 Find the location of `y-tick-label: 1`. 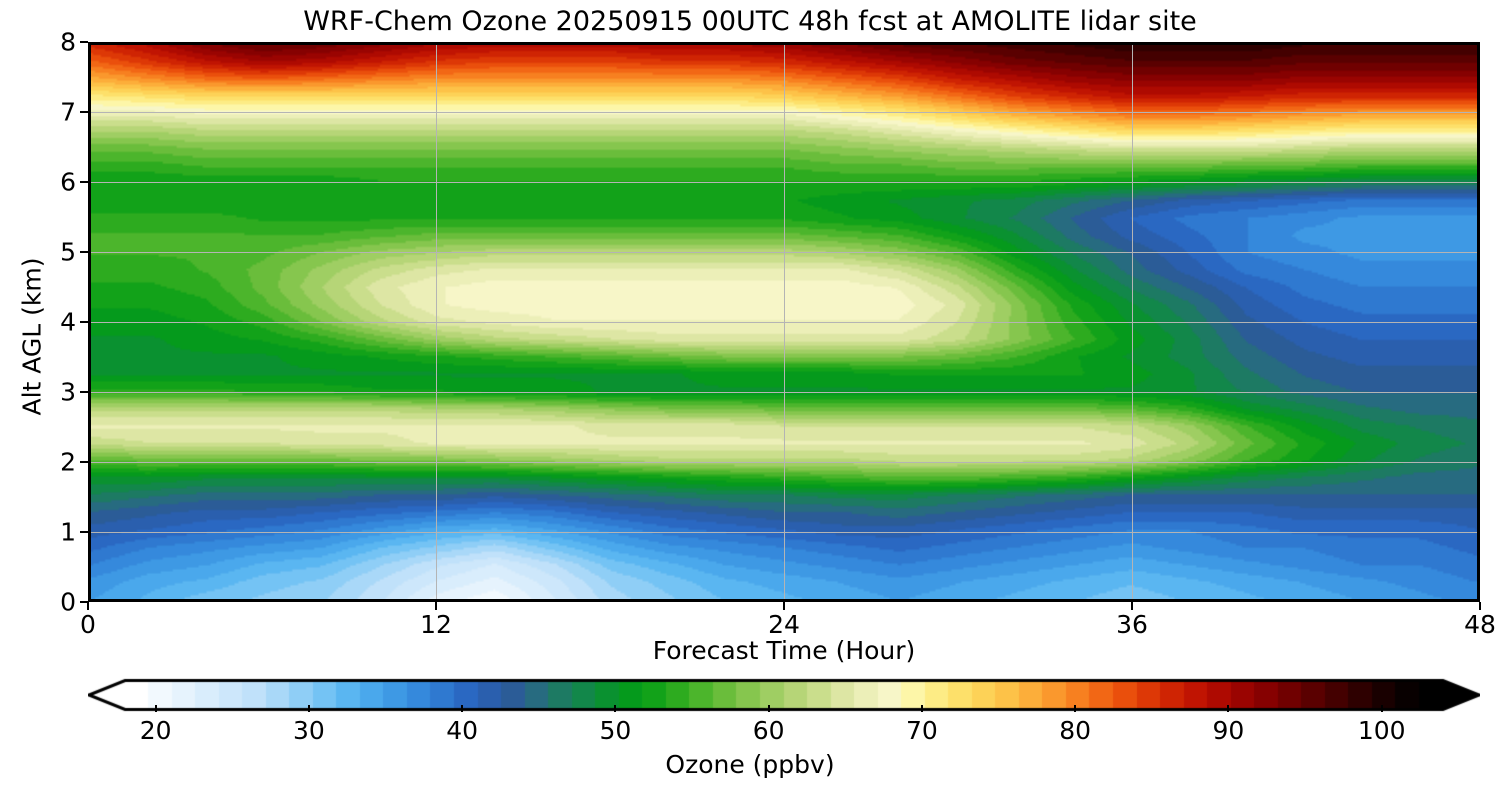

y-tick-label: 1 is located at coordinates (68, 532).